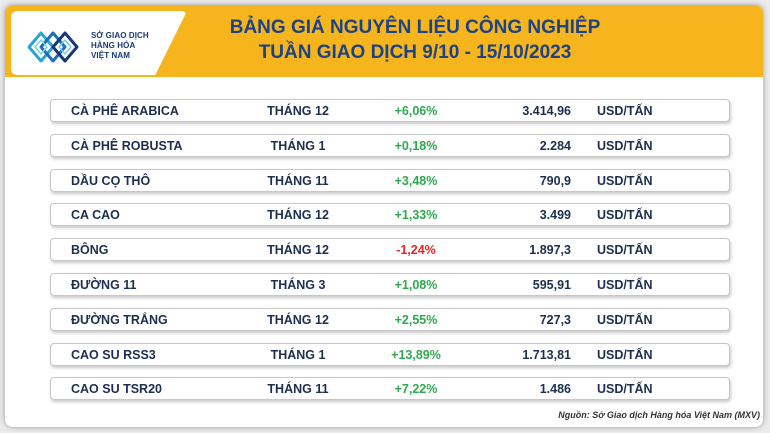 This screenshot has height=433, width=770. What do you see at coordinates (416, 180) in the screenshot?
I see `price-change: +3,48%` at bounding box center [416, 180].